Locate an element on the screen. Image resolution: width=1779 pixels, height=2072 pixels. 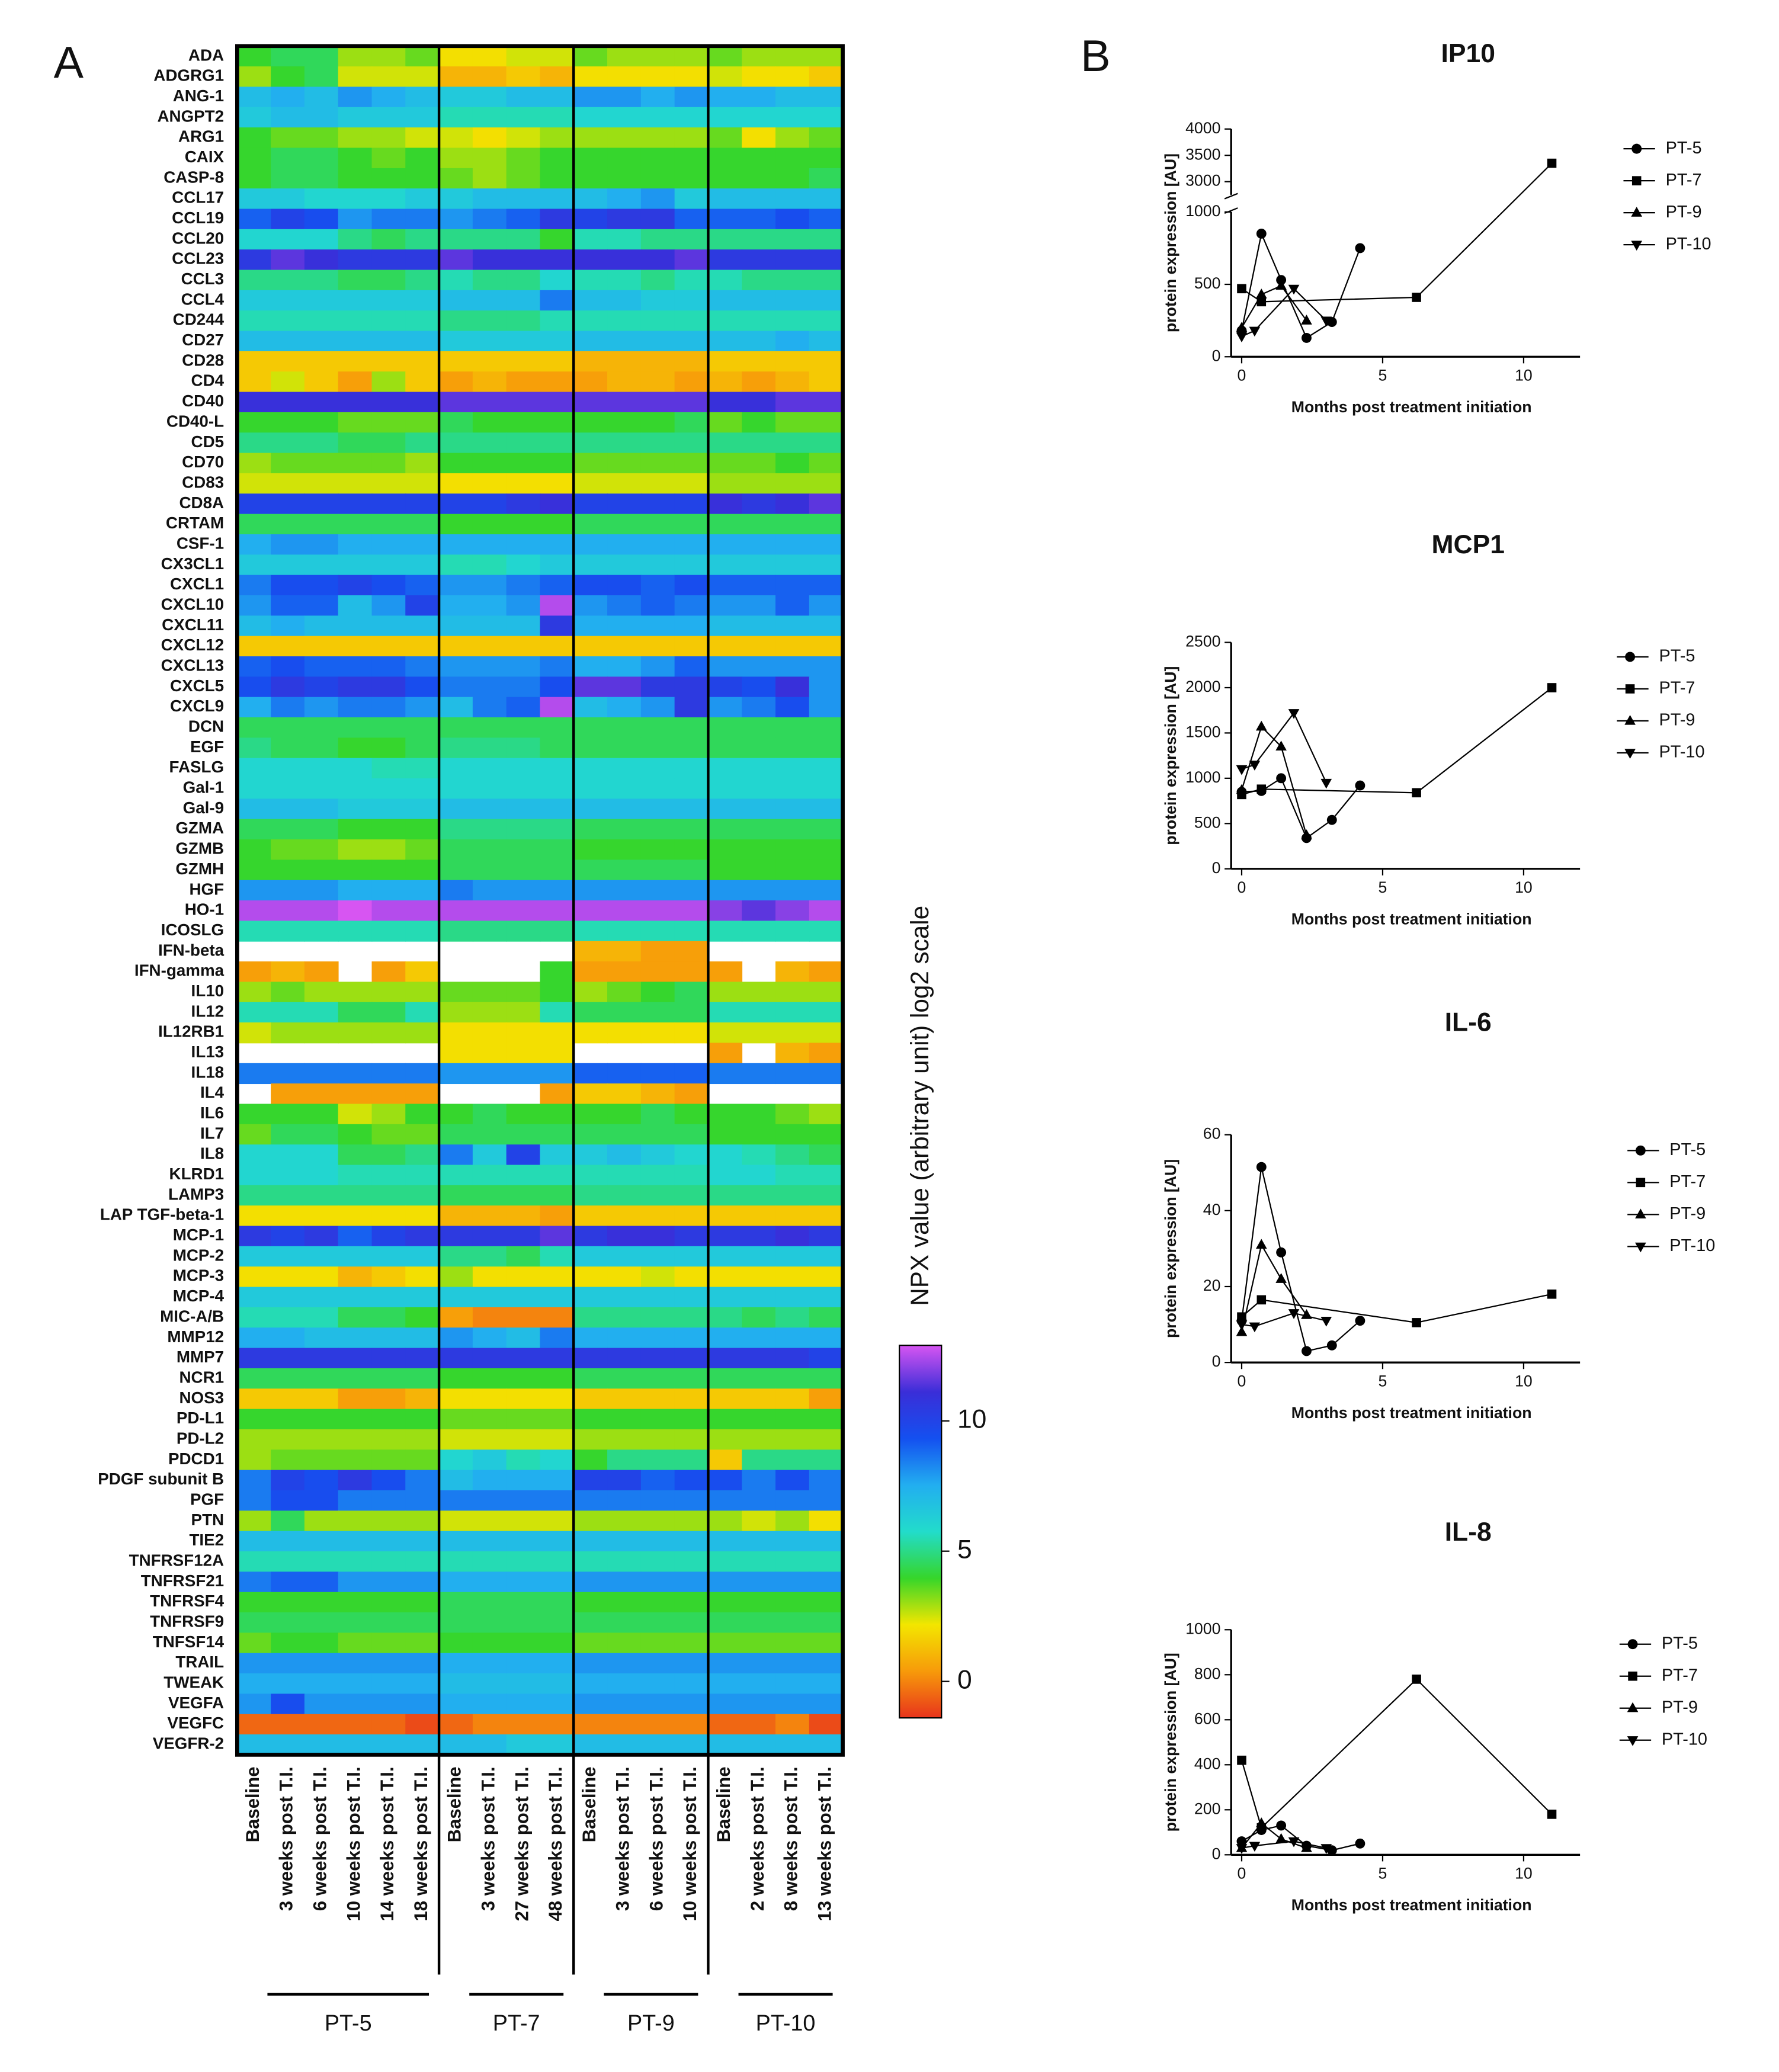
y-tick-label: 0 is located at coordinates (1216, 1853).